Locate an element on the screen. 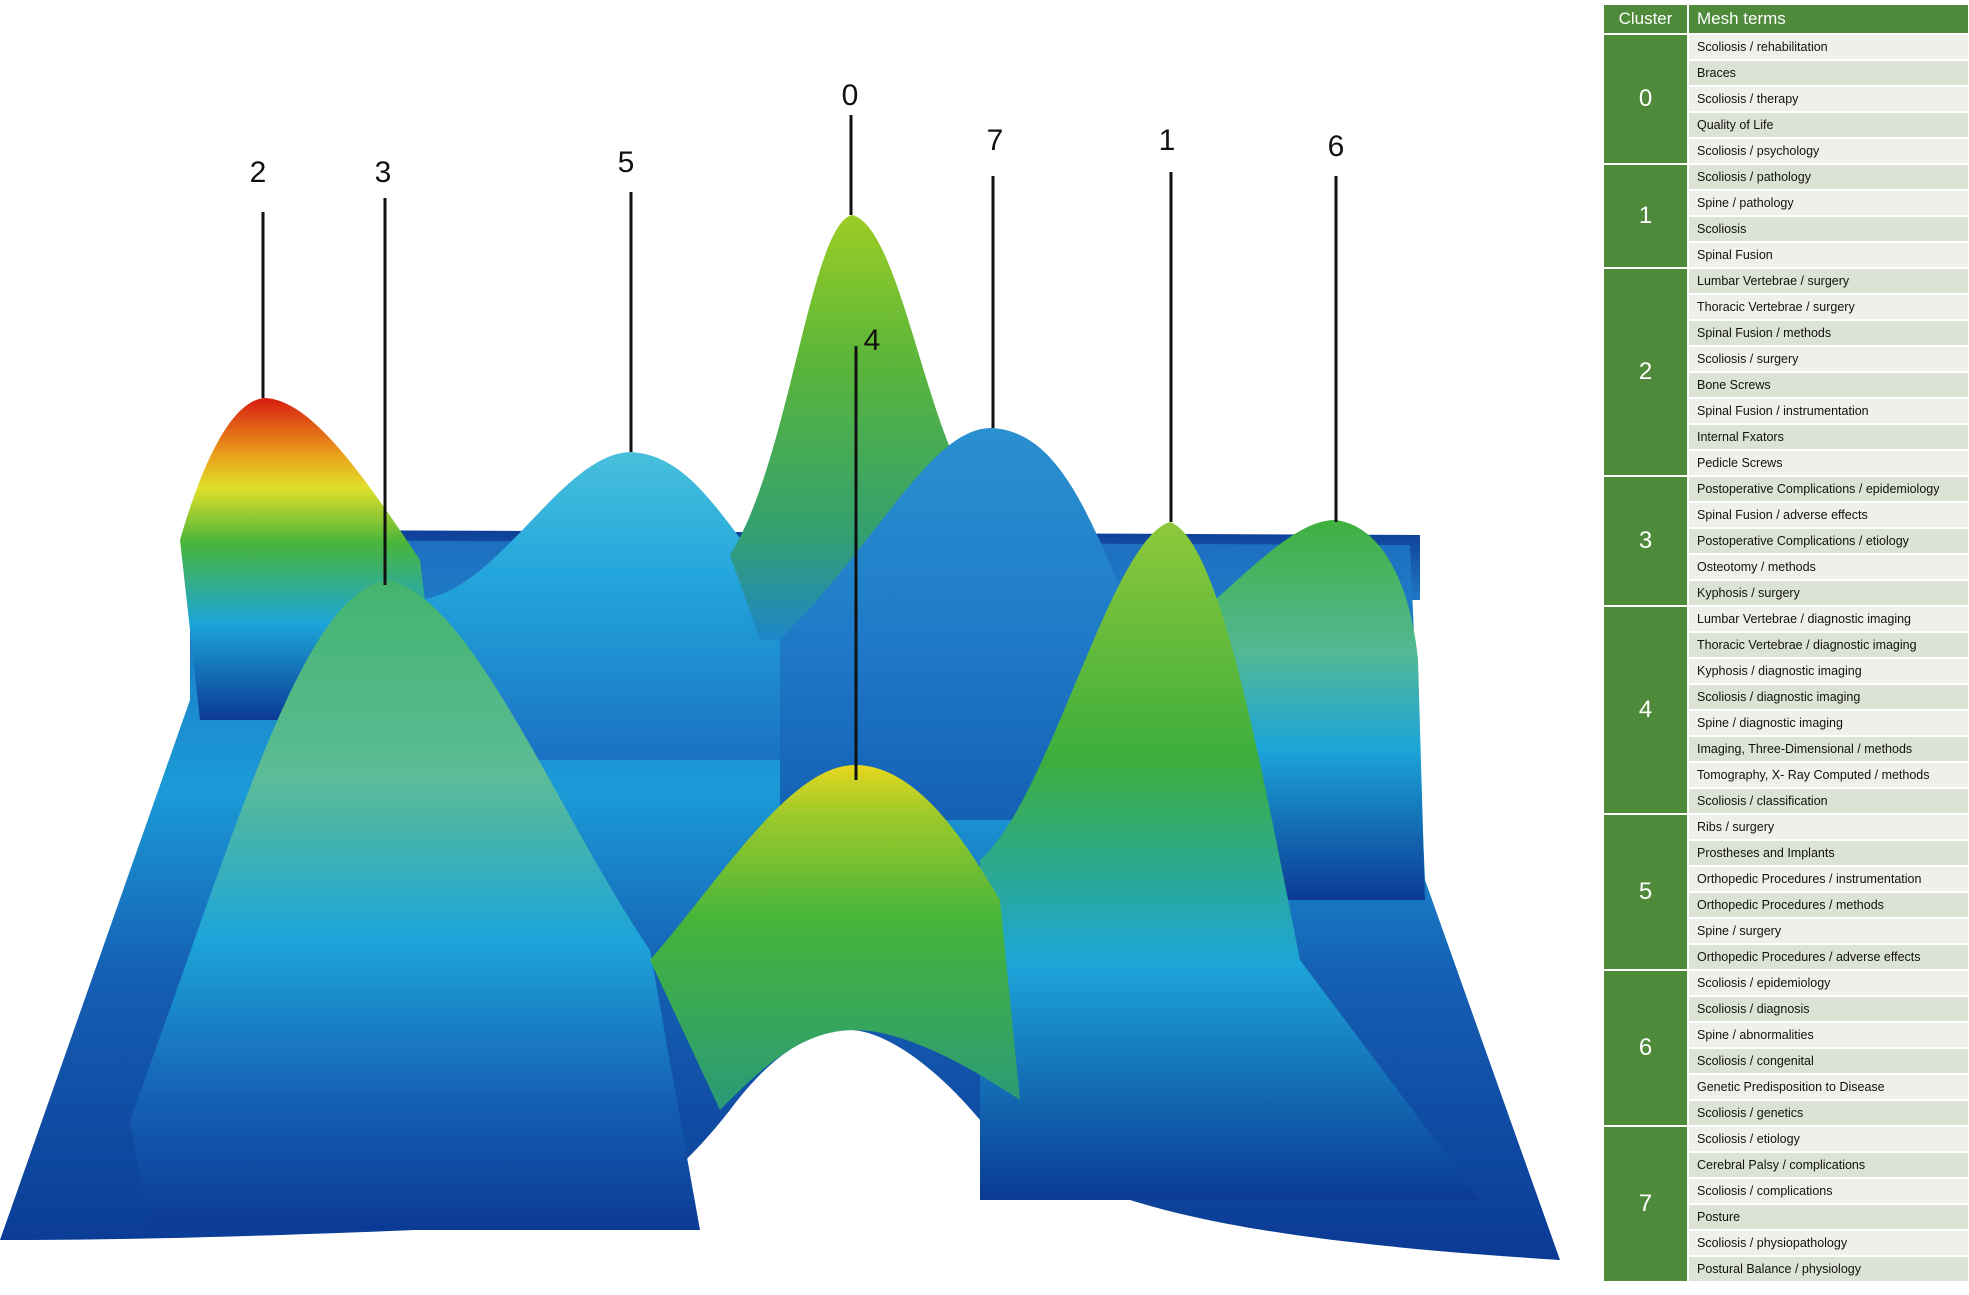 The image size is (1969, 1295). table-row: Postoperative Complications / etiology is located at coordinates (1786, 542).